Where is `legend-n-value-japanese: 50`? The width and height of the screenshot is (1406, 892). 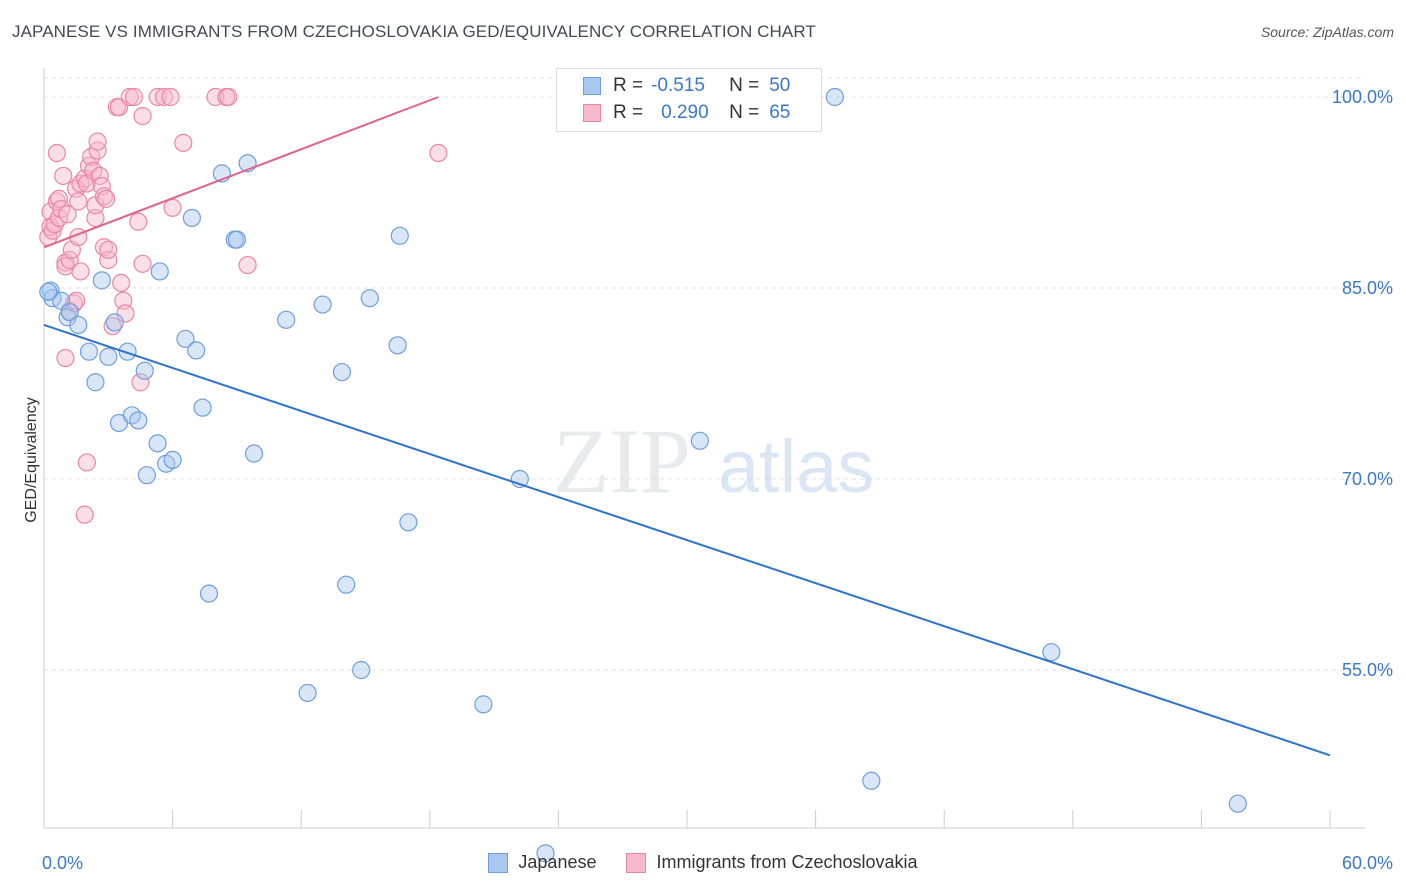 legend-n-value-japanese: 50 is located at coordinates (780, 85).